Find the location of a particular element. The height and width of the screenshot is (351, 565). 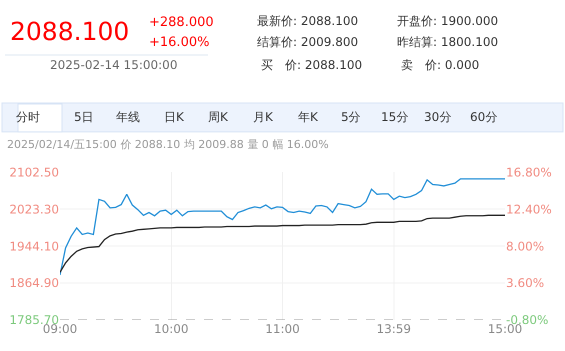

text: 5日 is located at coordinates (84, 117).